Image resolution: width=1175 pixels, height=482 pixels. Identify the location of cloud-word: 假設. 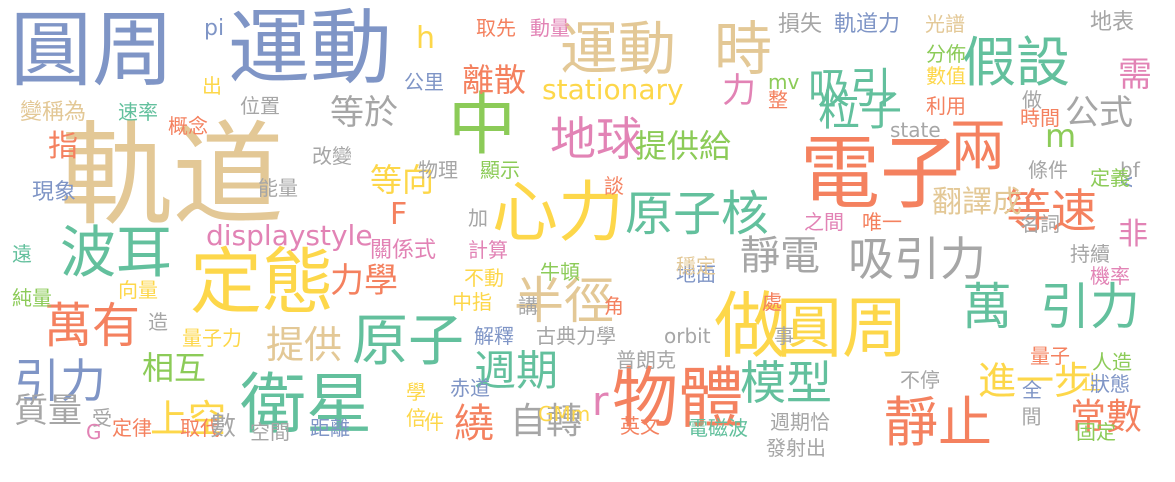
(1016, 62).